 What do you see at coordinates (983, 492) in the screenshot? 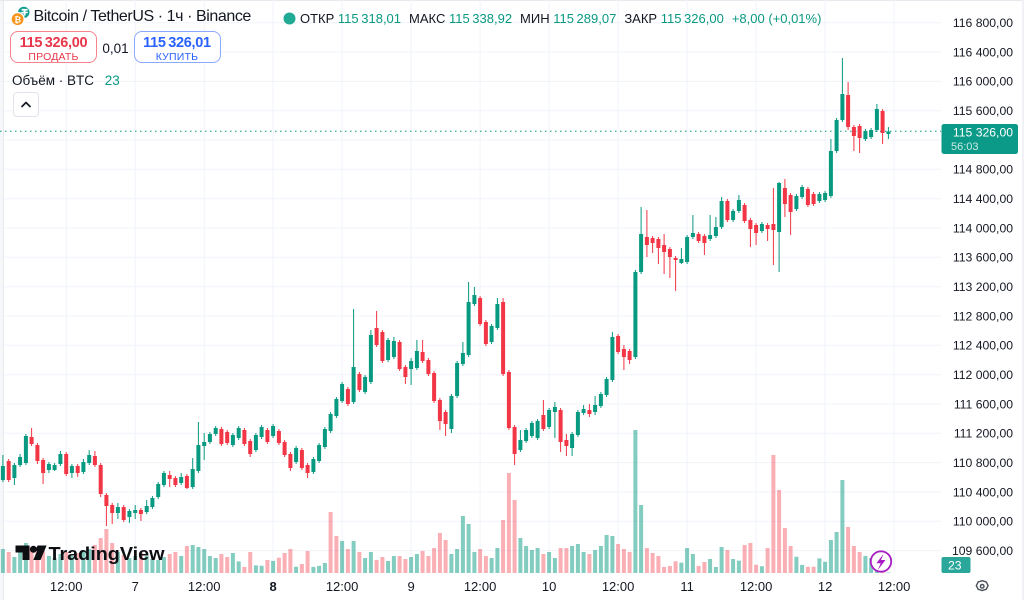
I see `svg-text: 110 400,00` at bounding box center [983, 492].